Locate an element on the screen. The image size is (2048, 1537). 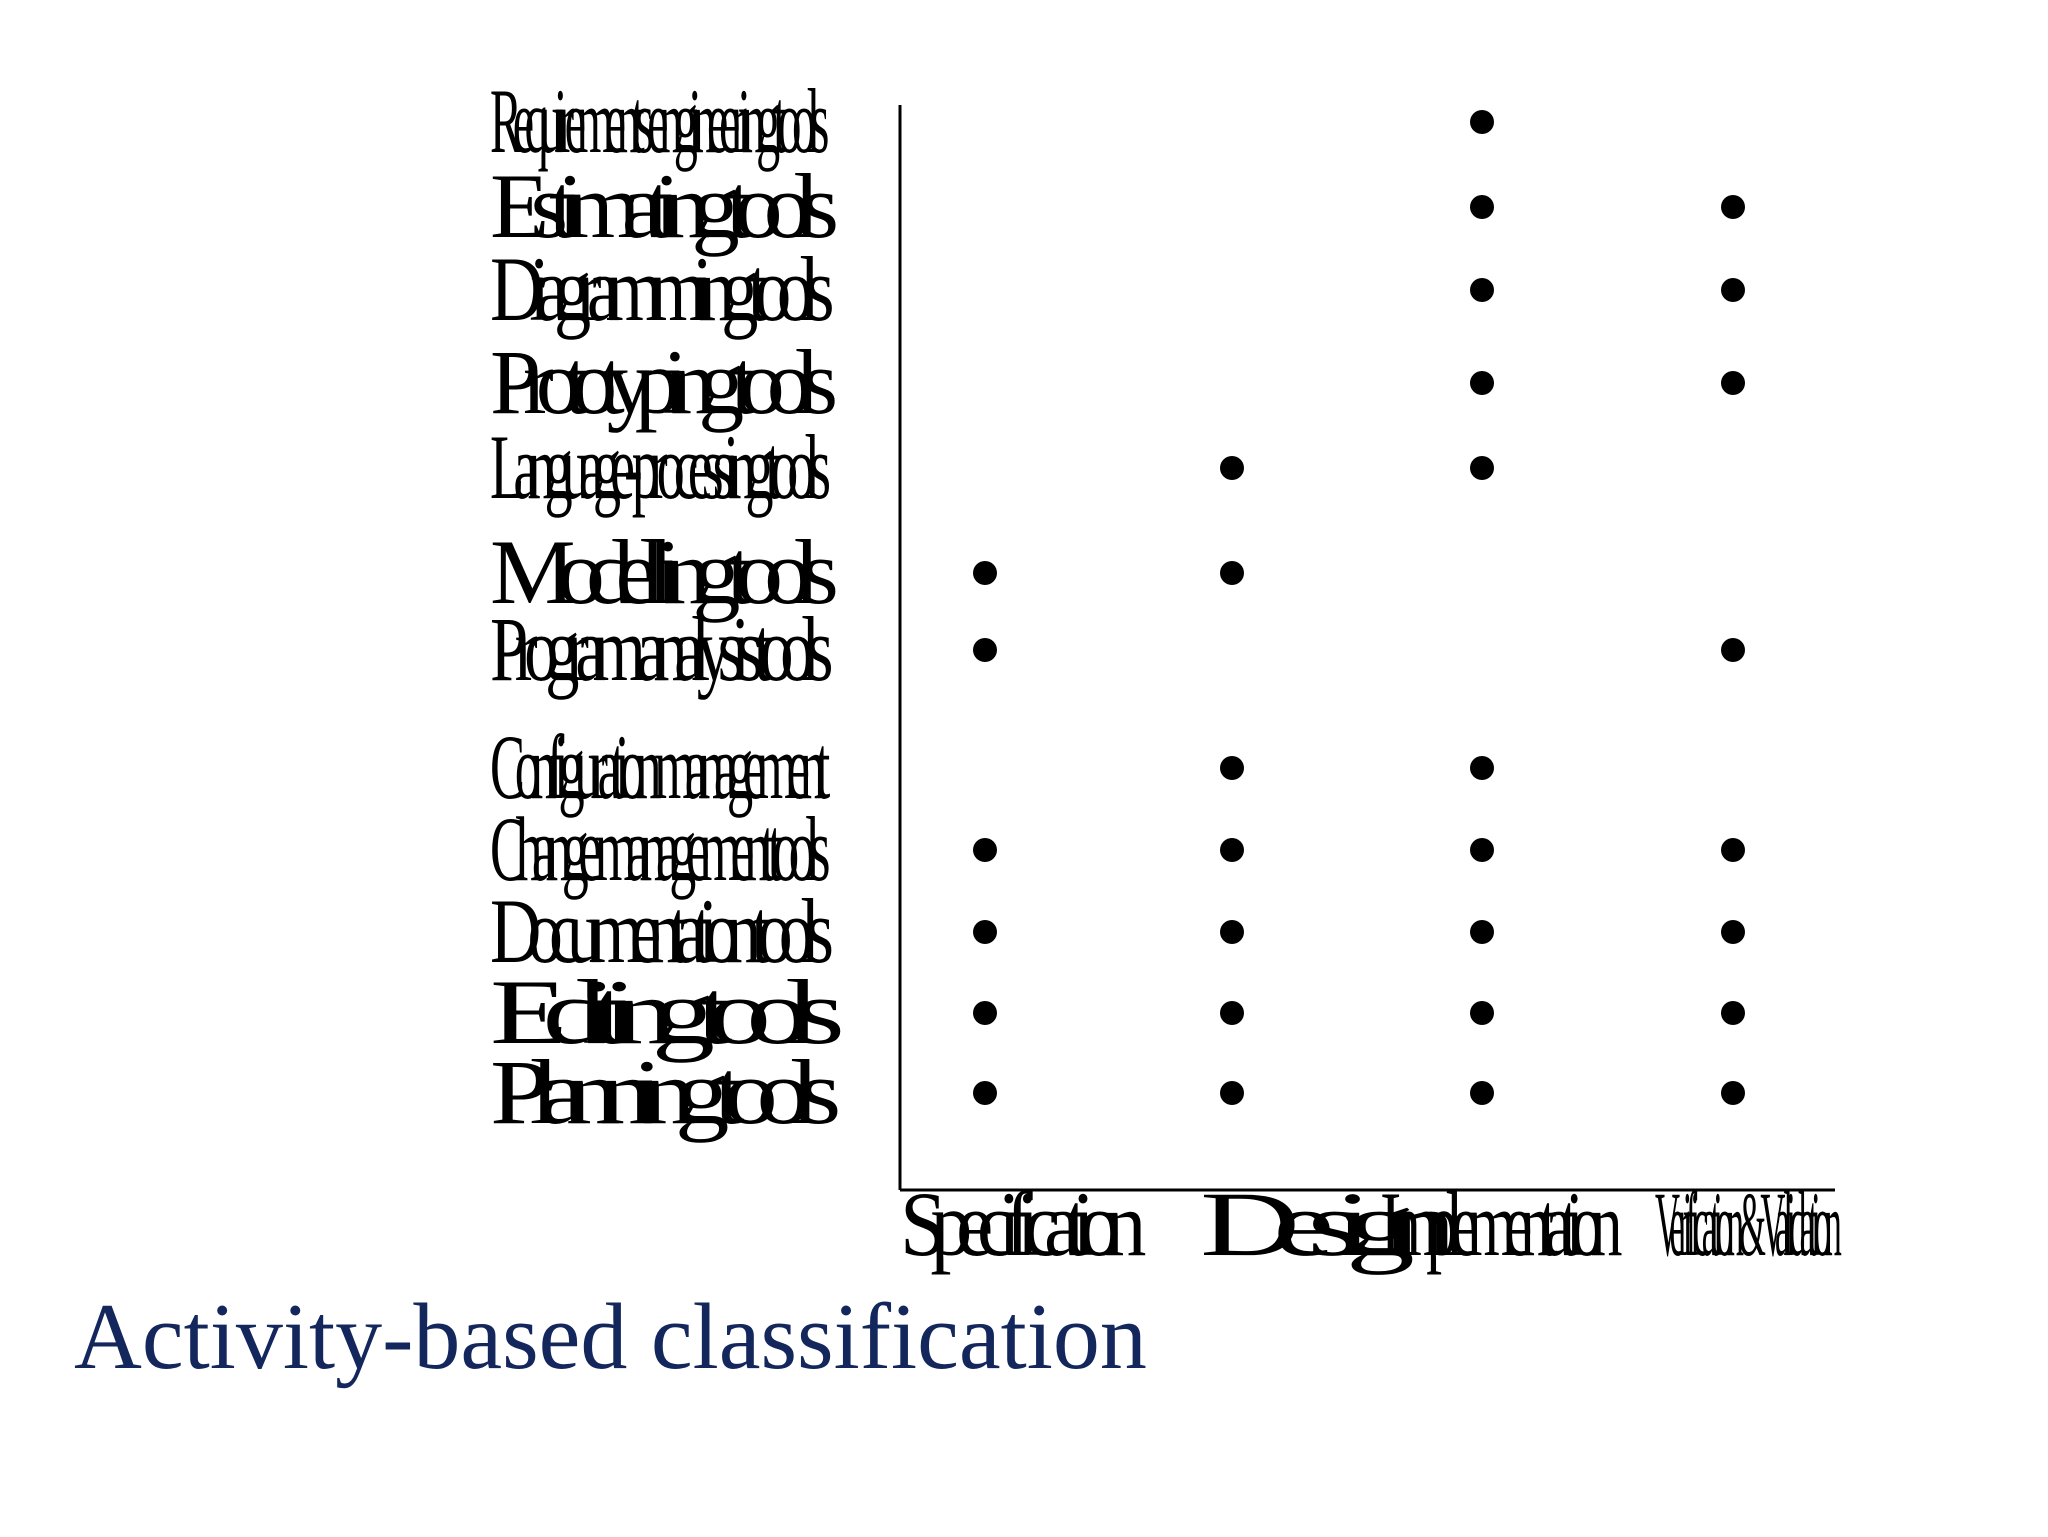
row-label: Configuration management is located at coordinates (660, 767).